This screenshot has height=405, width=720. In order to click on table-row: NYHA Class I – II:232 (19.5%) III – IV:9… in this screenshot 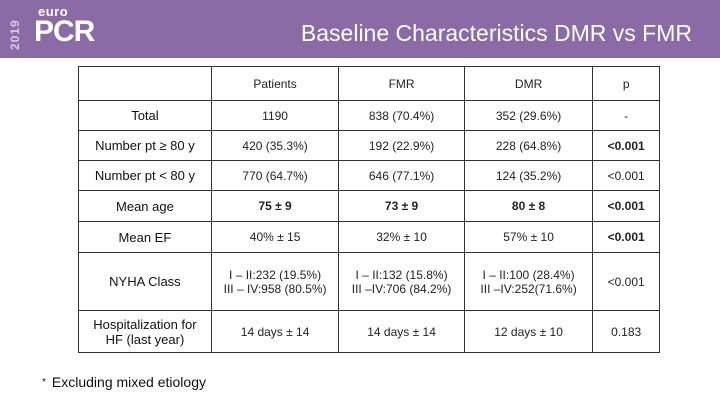, I will do `click(369, 281)`.